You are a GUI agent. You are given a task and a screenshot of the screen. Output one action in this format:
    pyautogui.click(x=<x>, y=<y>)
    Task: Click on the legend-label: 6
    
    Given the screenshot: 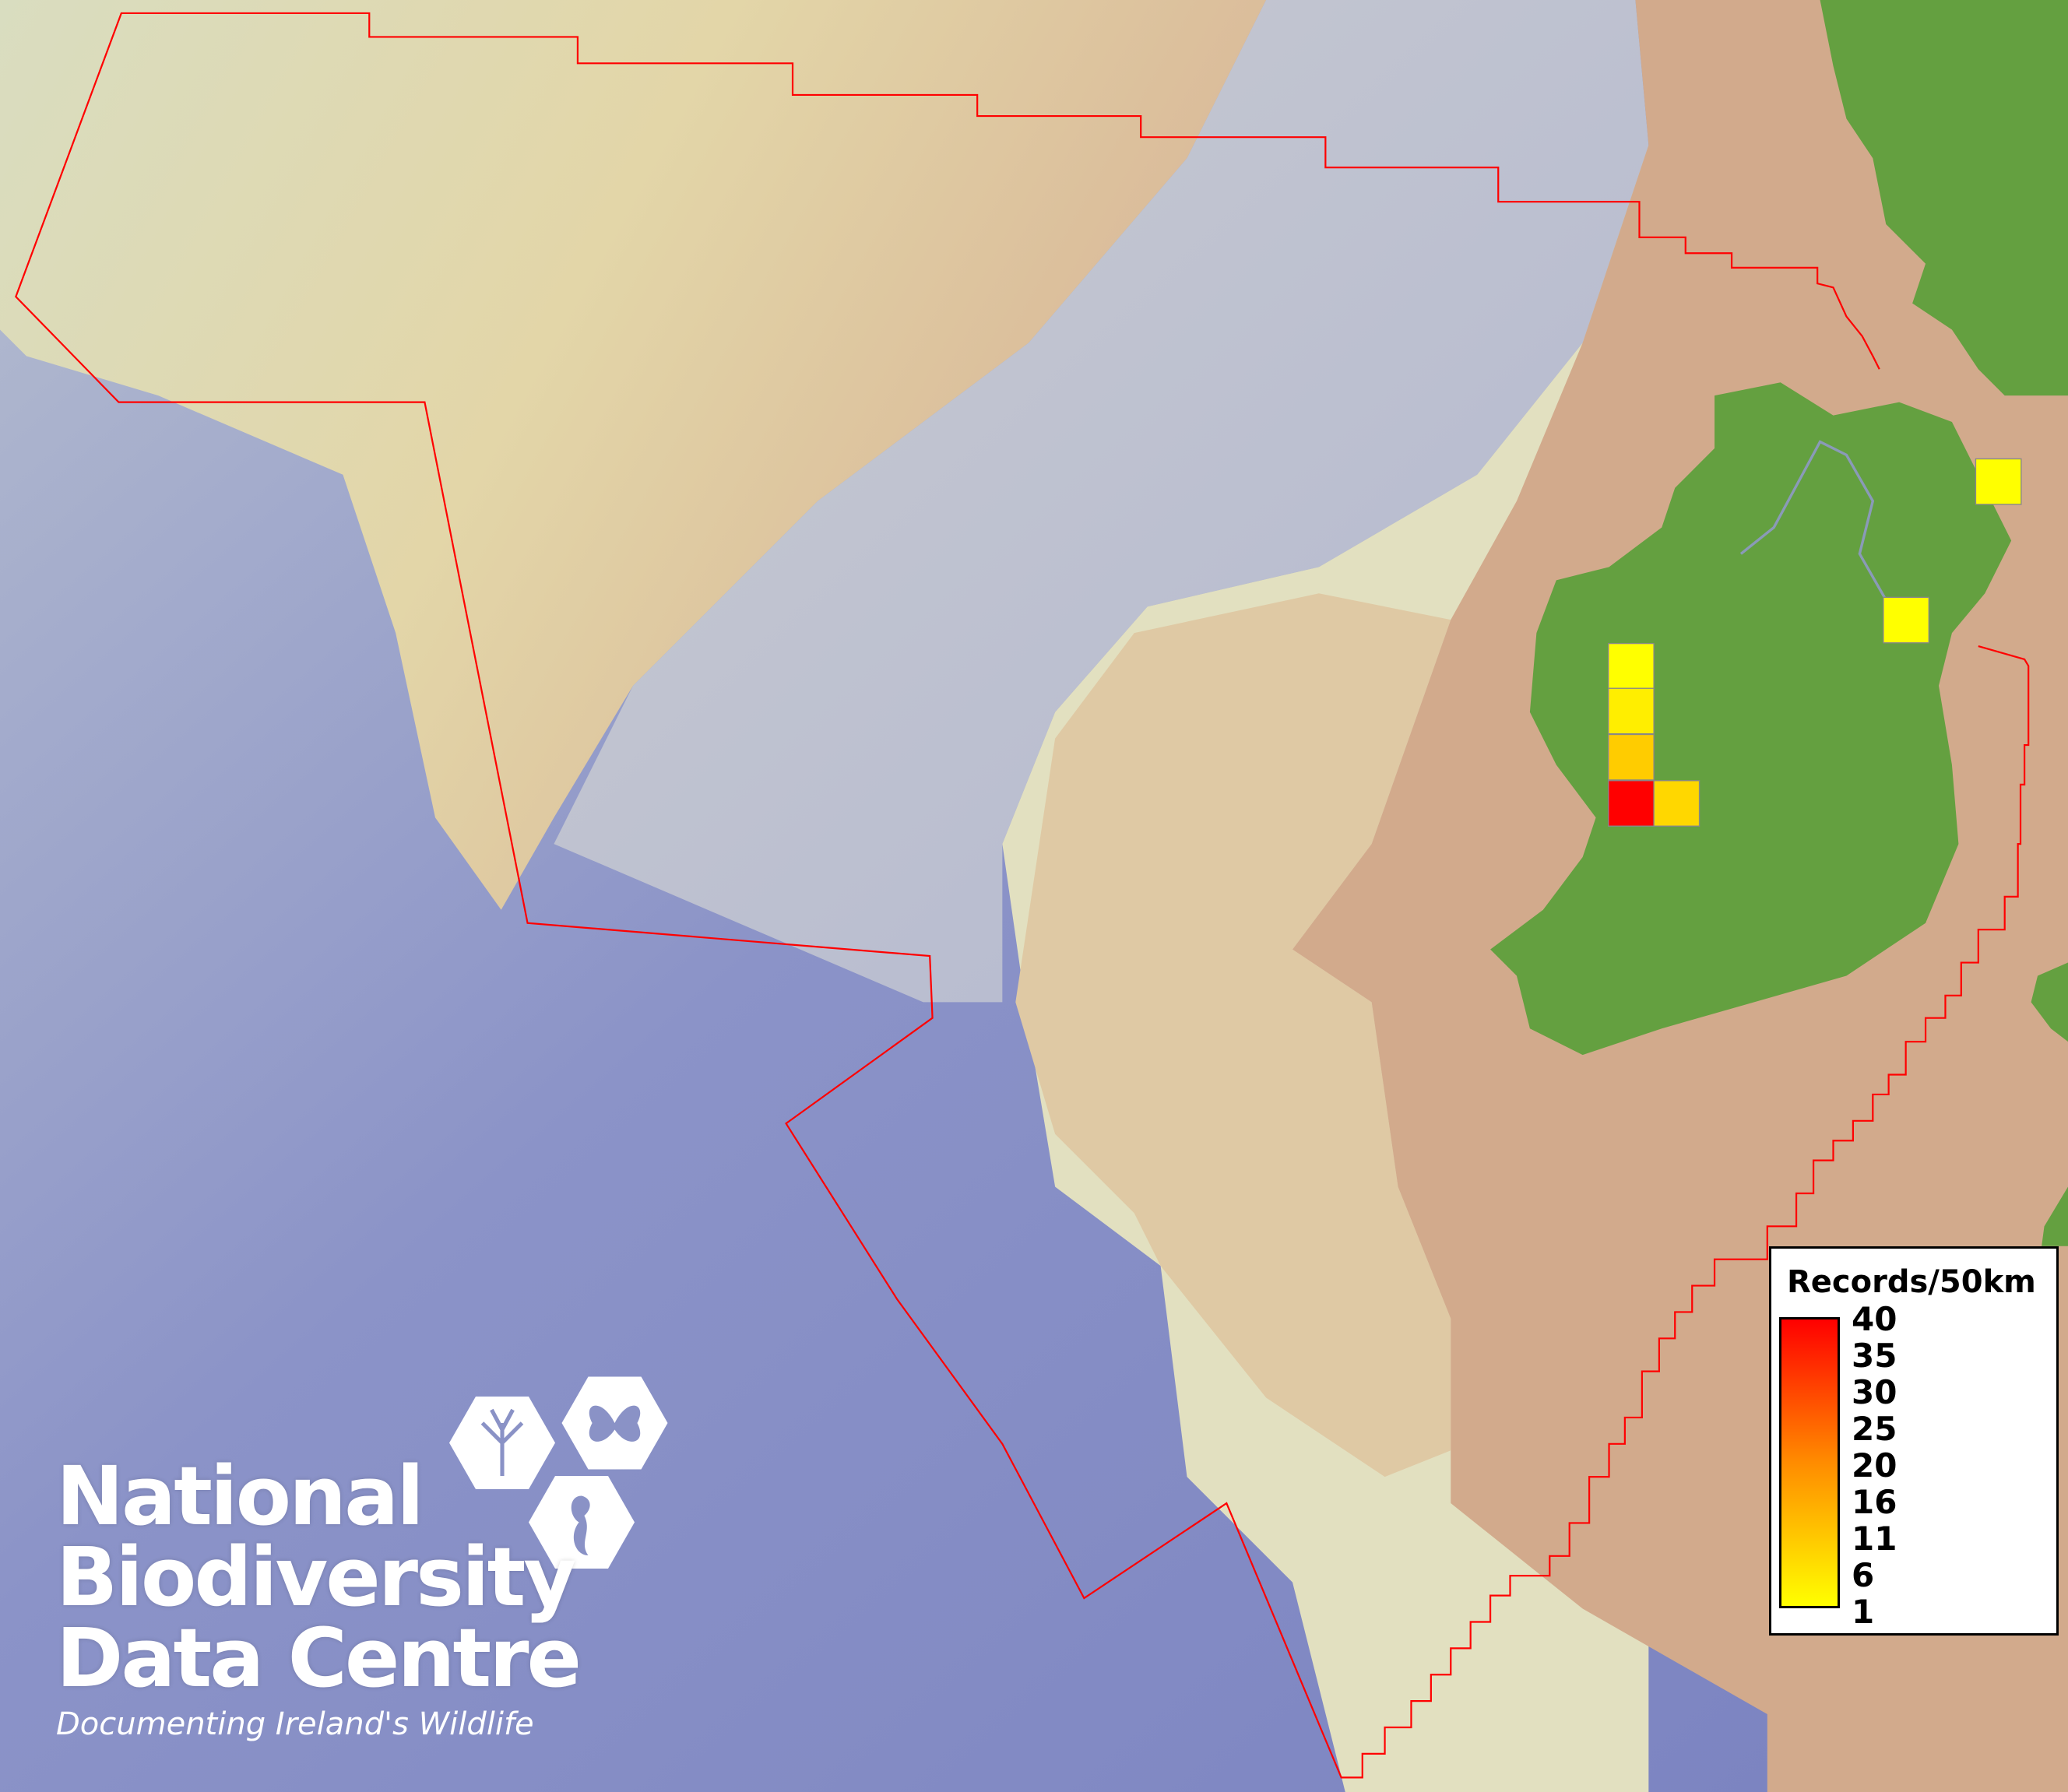 What is the action you would take?
    pyautogui.click(x=1863, y=1575)
    